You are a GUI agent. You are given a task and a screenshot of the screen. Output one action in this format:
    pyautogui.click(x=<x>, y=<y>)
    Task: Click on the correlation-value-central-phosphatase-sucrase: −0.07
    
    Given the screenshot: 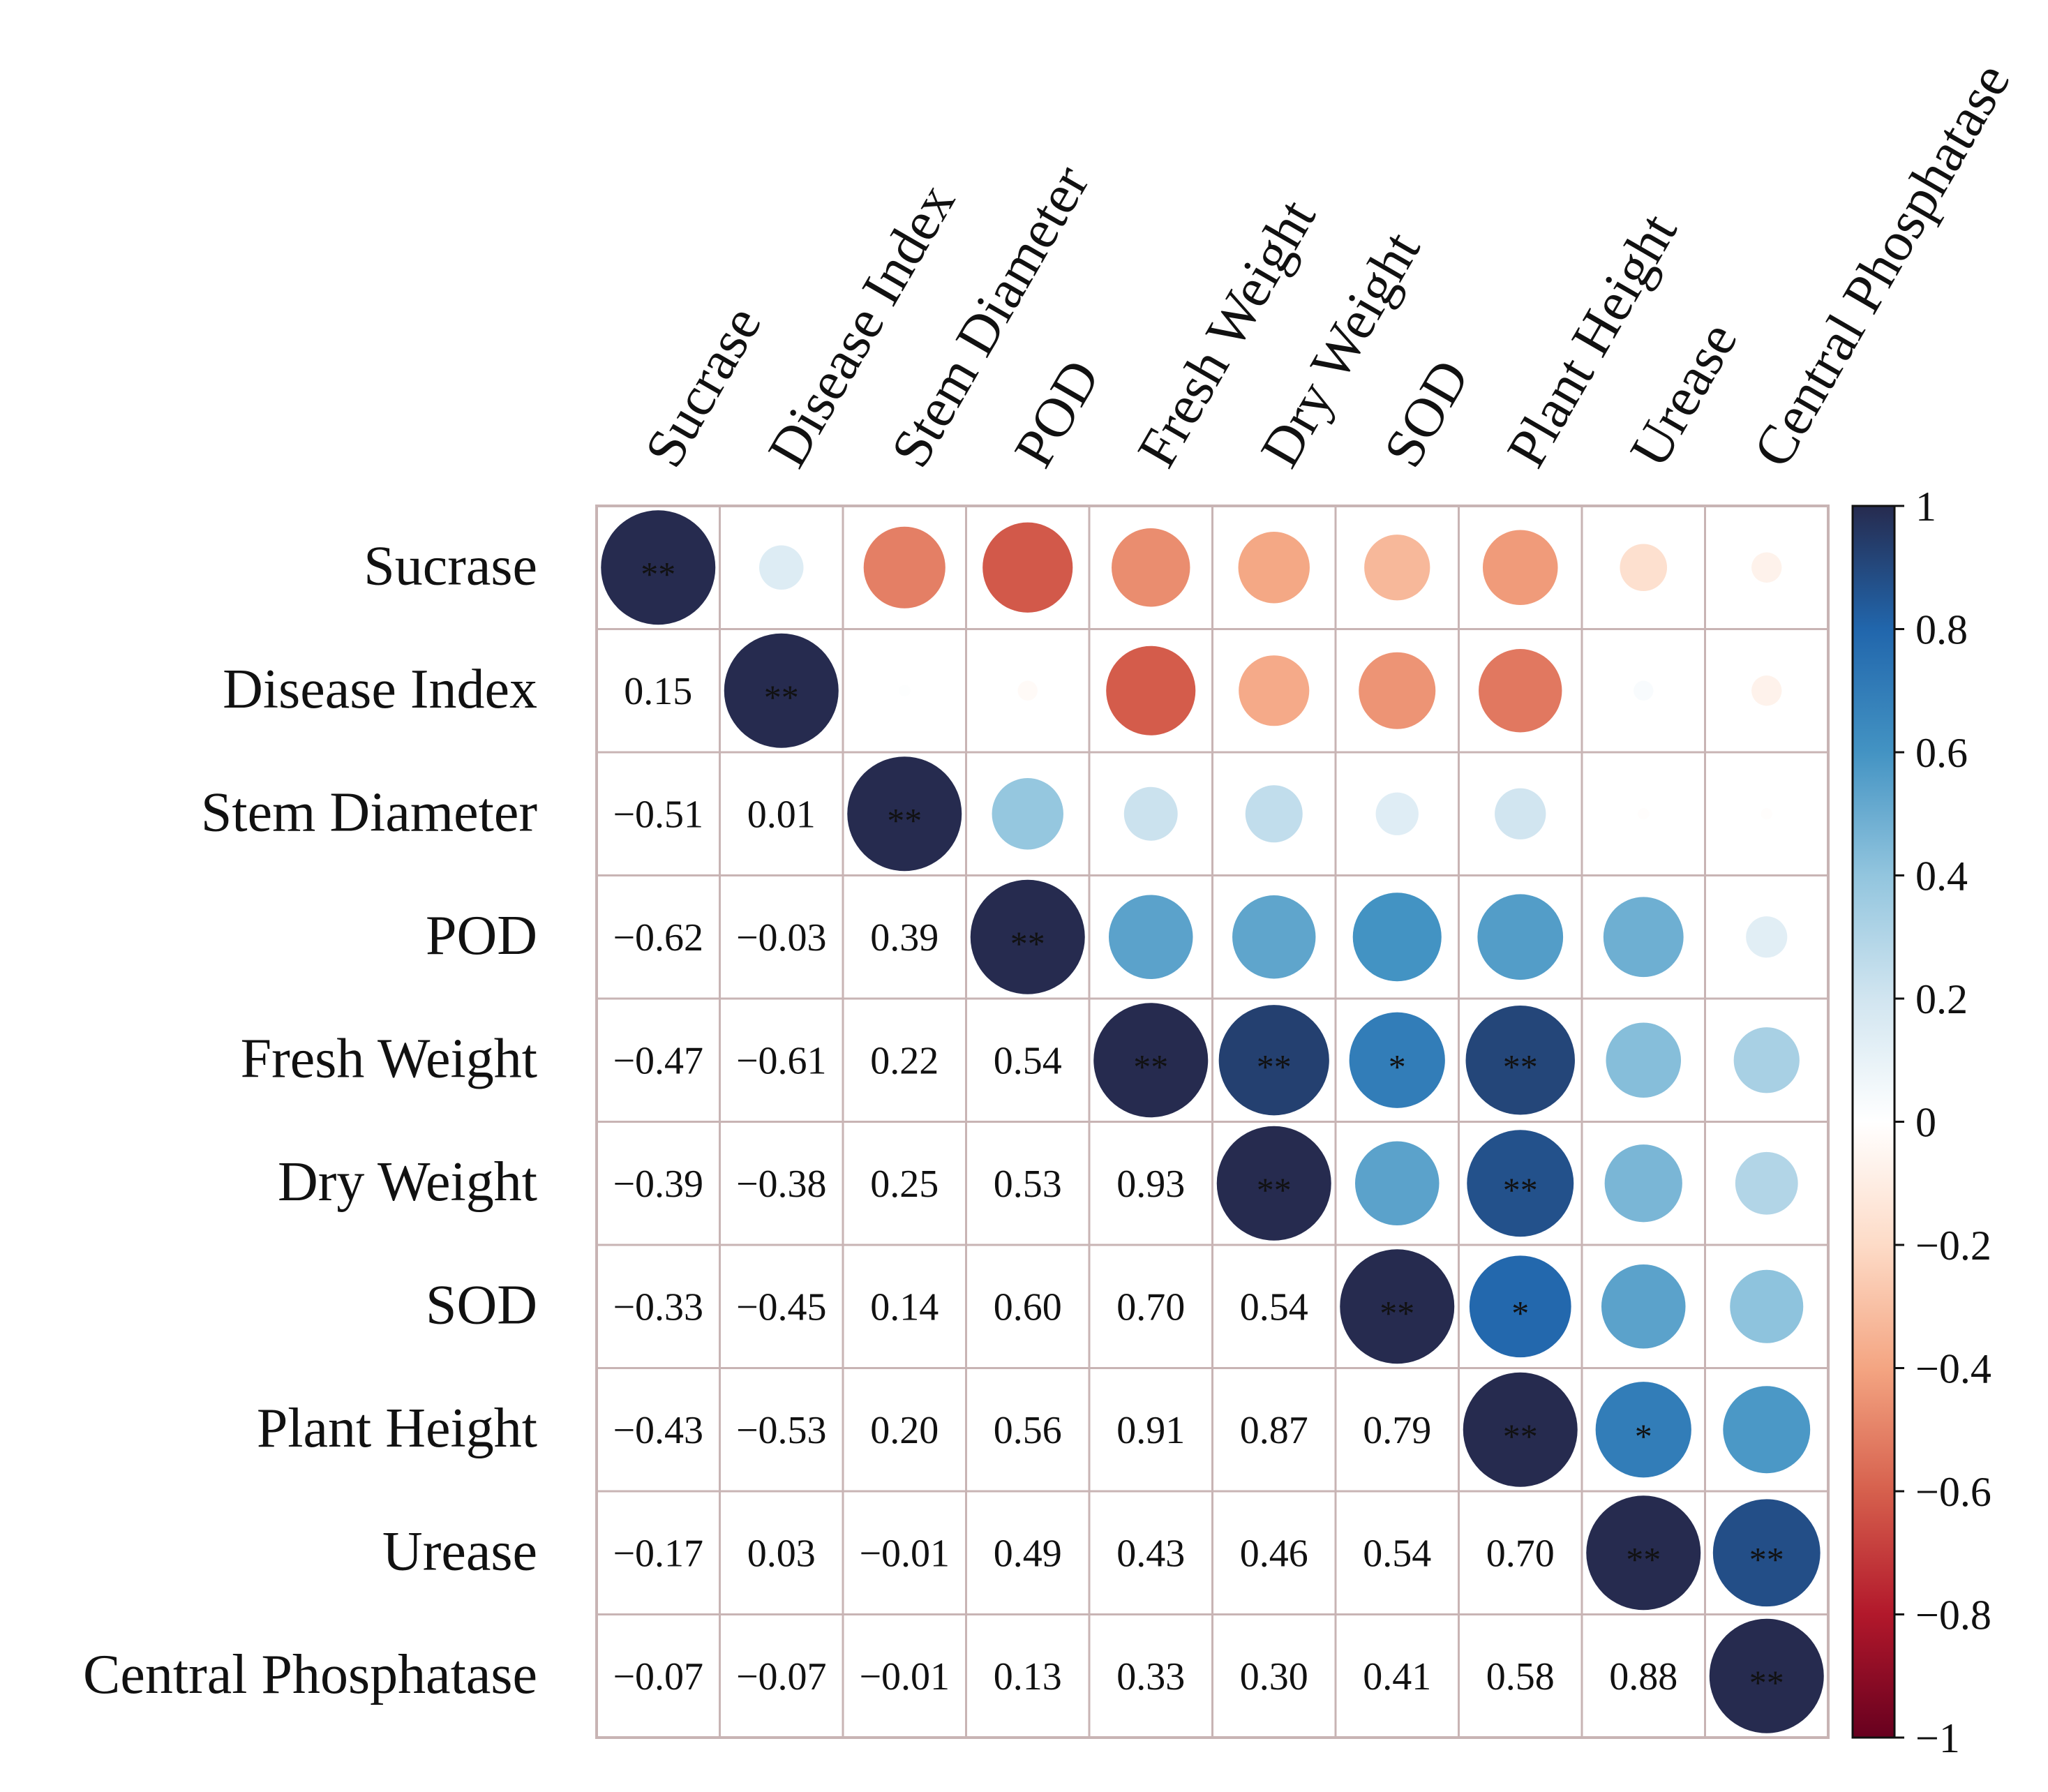 What is the action you would take?
    pyautogui.click(x=658, y=1676)
    